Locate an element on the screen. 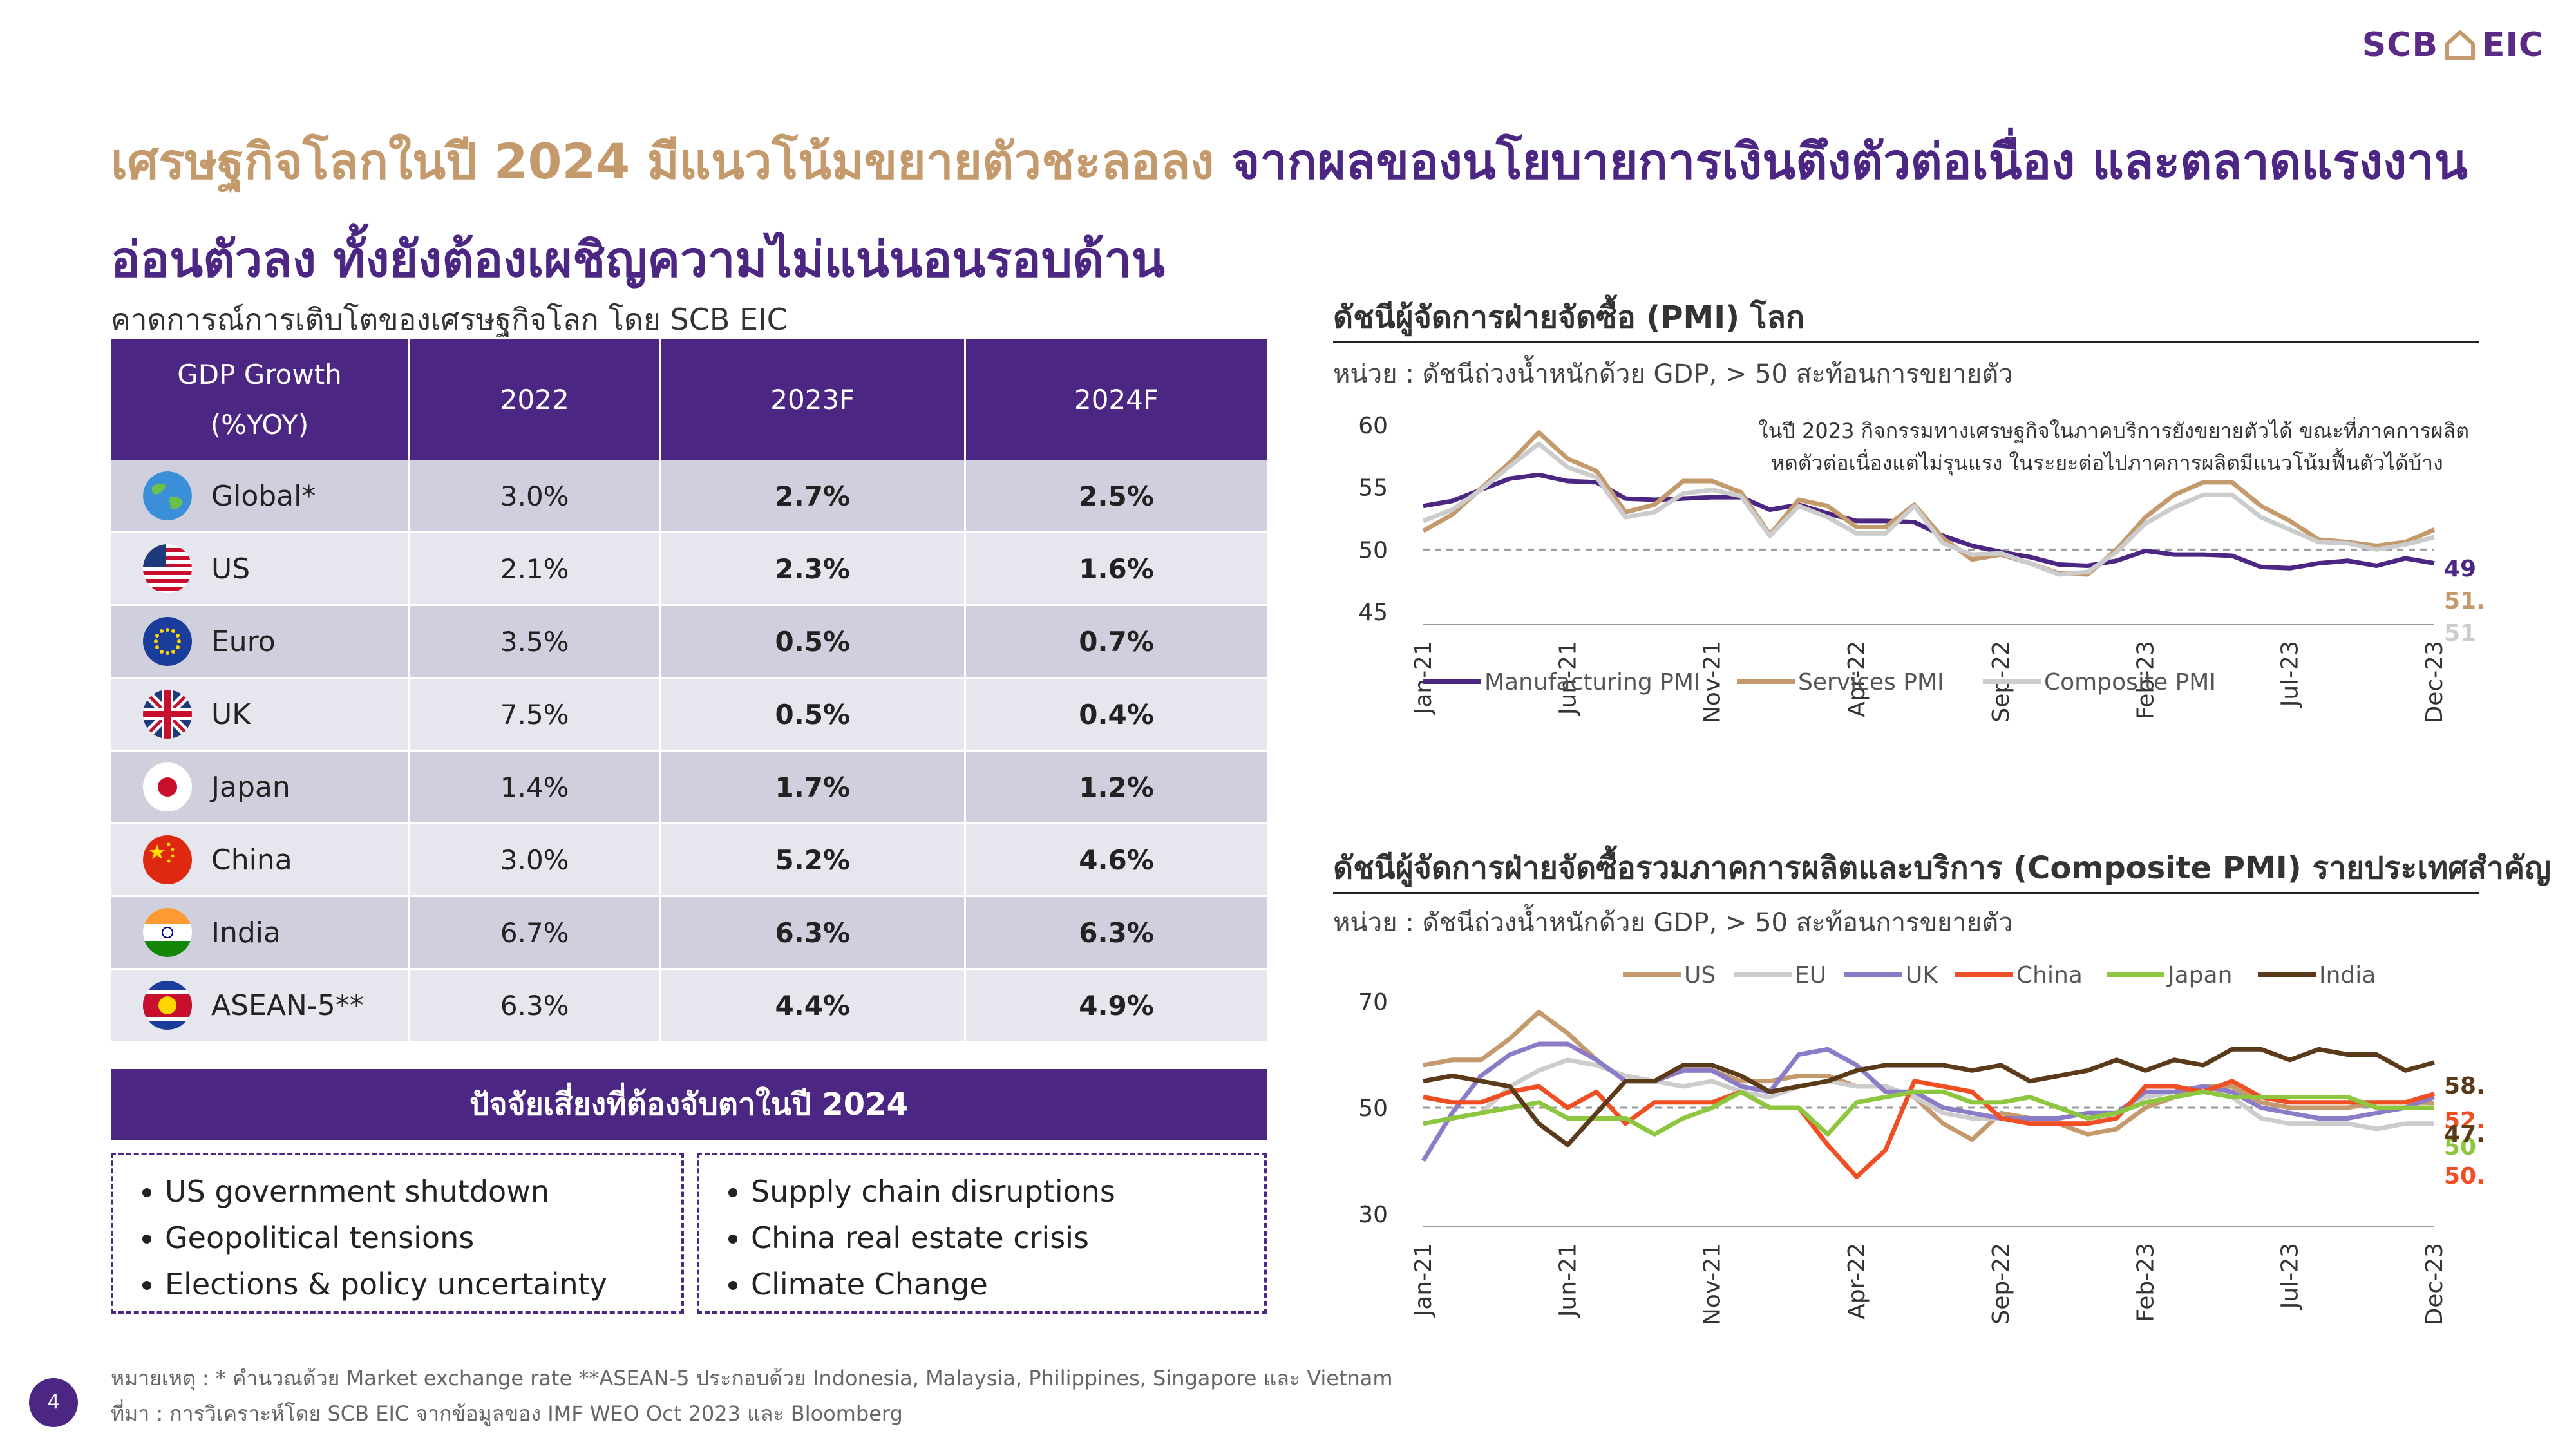 The image size is (2576, 1449). x-tick-label: Jun-21 is located at coordinates (1568, 1281).